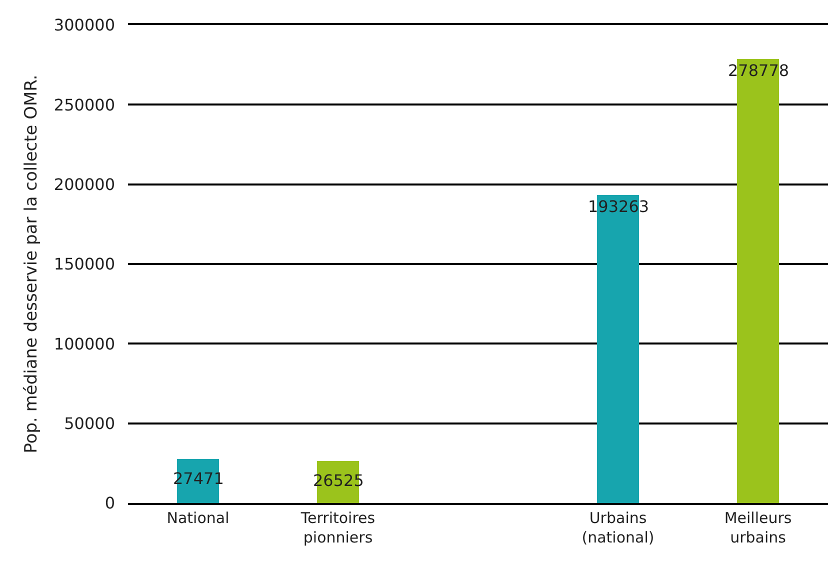  Describe the element at coordinates (31, 264) in the screenshot. I see `y-axis-title: Pop. médiane desservie par la collecte OMR.` at that location.